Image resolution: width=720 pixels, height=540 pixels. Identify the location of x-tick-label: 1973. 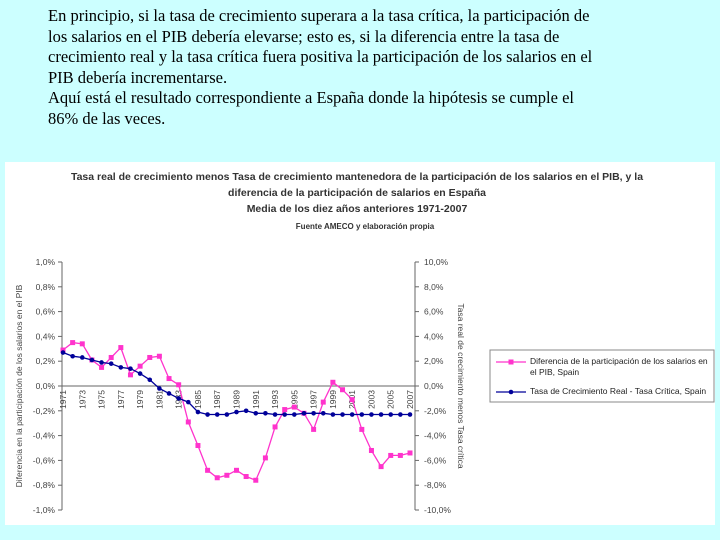
(82, 399).